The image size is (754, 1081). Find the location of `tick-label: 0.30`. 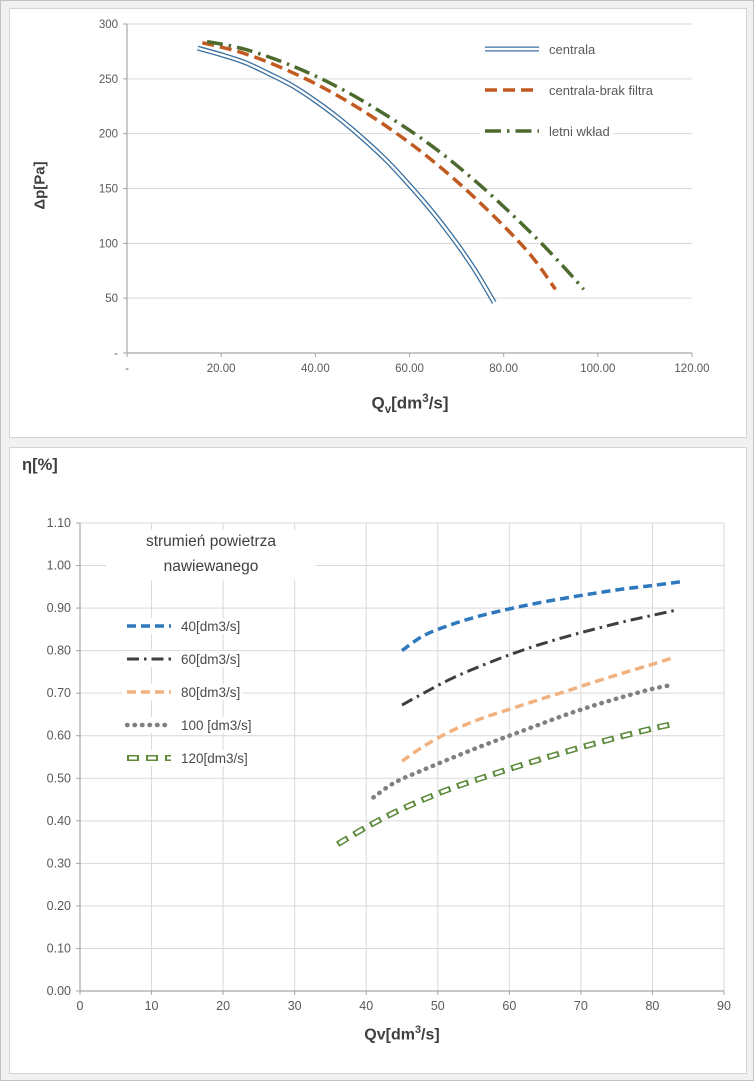

tick-label: 0.30 is located at coordinates (59, 863).